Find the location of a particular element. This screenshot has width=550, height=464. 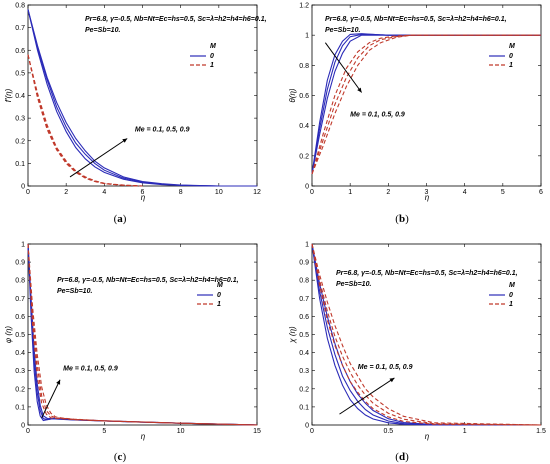

caption-letter: b is located at coordinates (402, 219).